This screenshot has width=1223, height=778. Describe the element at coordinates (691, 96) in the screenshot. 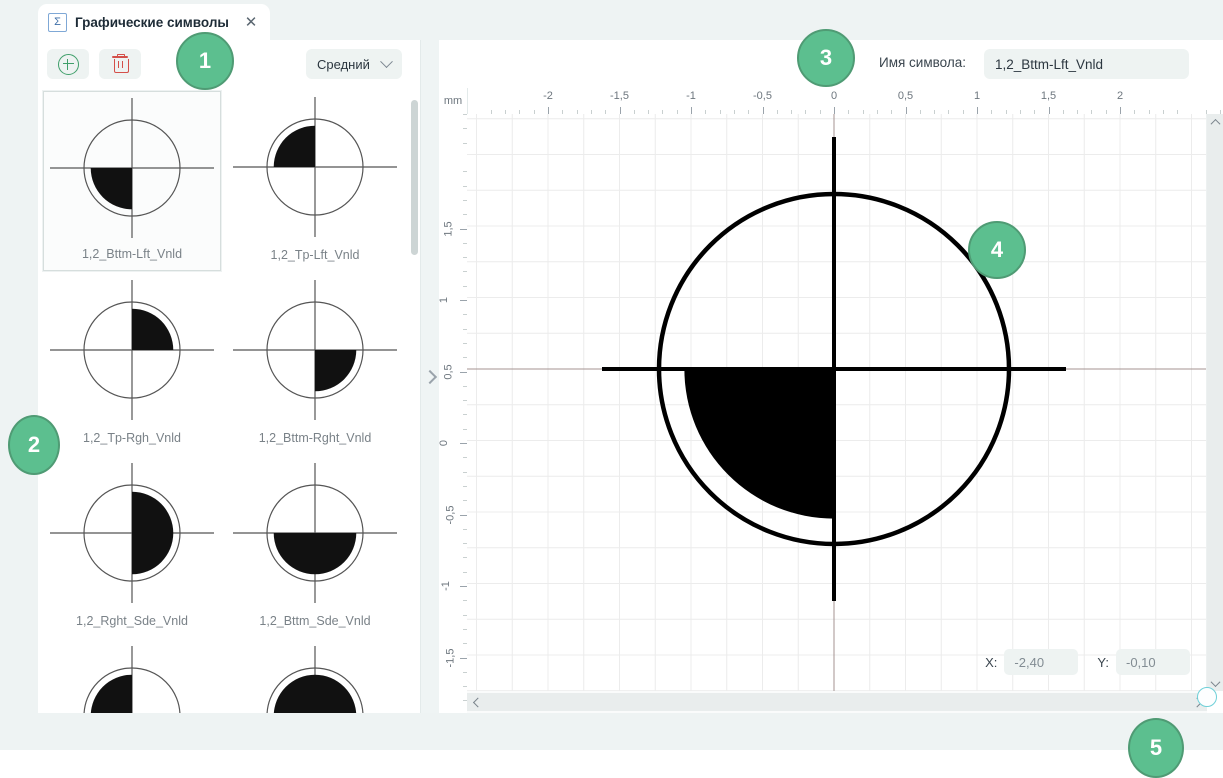

I see `ruler-label: -1` at that location.